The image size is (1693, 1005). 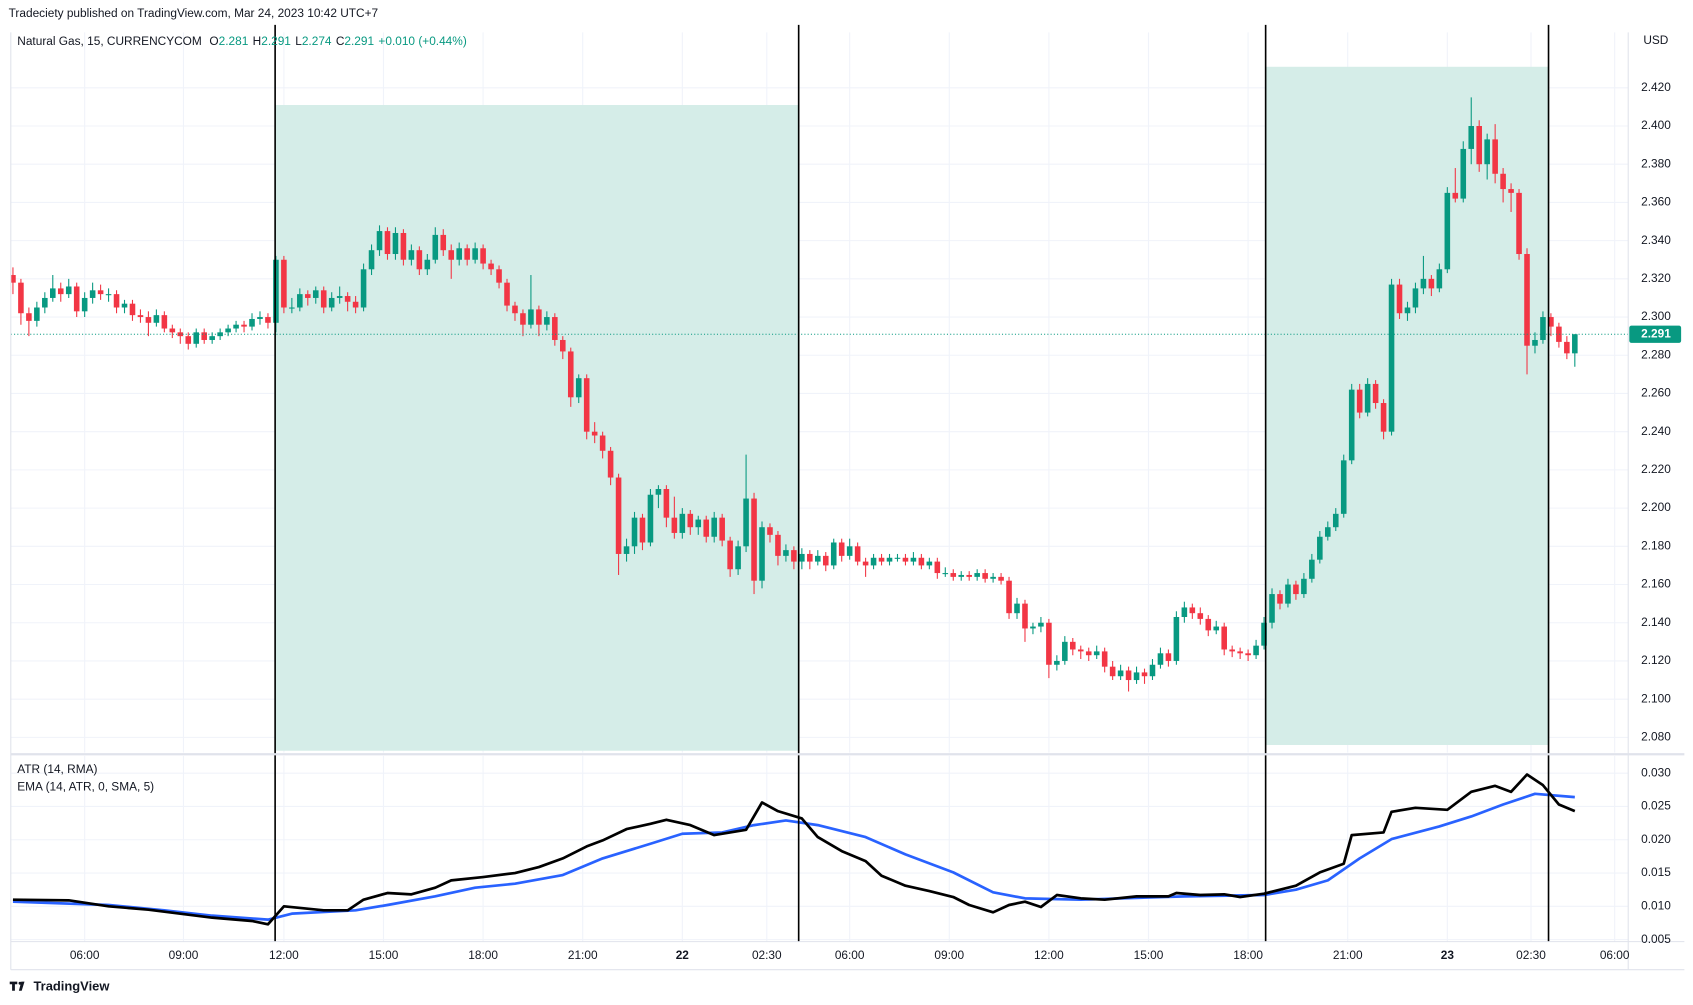 What do you see at coordinates (1656, 939) in the screenshot?
I see `y-tick-label: 0.005` at bounding box center [1656, 939].